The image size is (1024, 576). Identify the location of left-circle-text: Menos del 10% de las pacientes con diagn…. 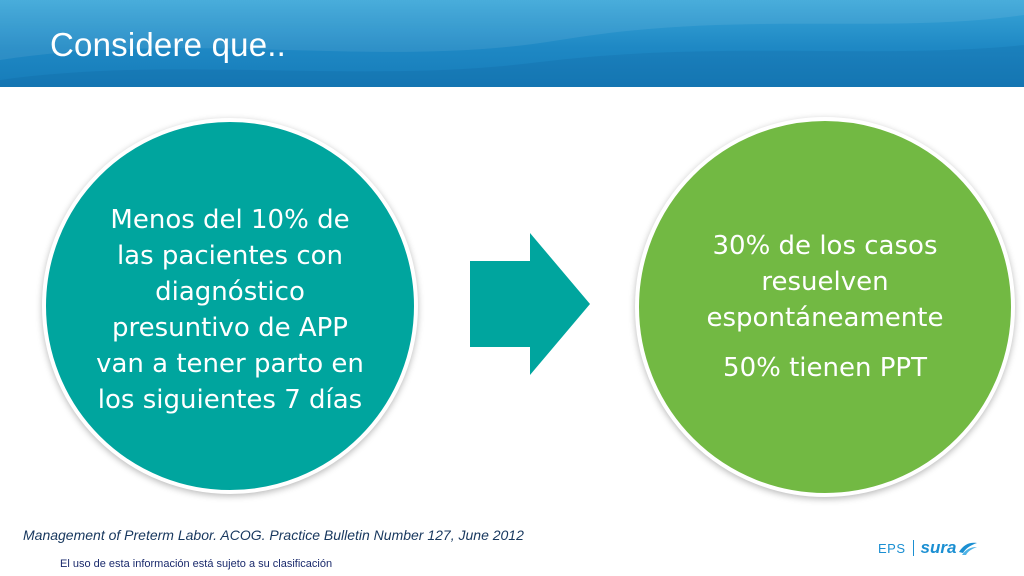
(230, 310).